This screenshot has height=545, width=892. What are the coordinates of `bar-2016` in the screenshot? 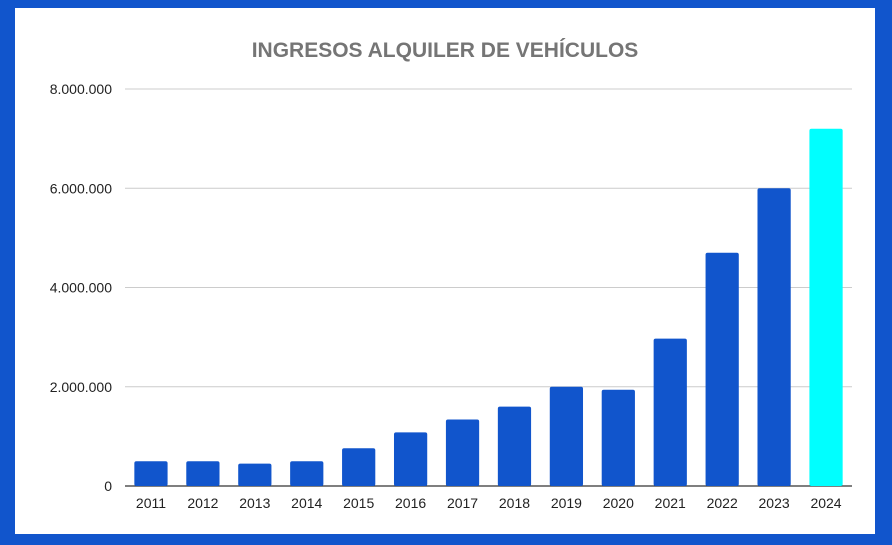 It's located at (410, 459).